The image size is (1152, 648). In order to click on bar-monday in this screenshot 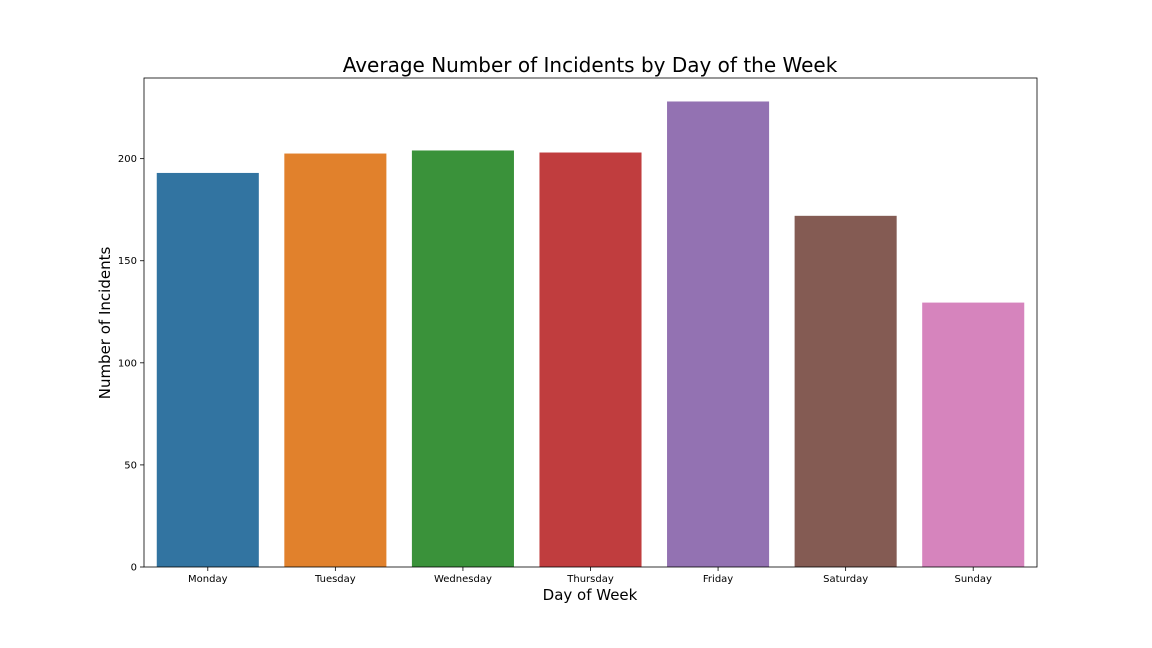, I will do `click(207, 369)`.